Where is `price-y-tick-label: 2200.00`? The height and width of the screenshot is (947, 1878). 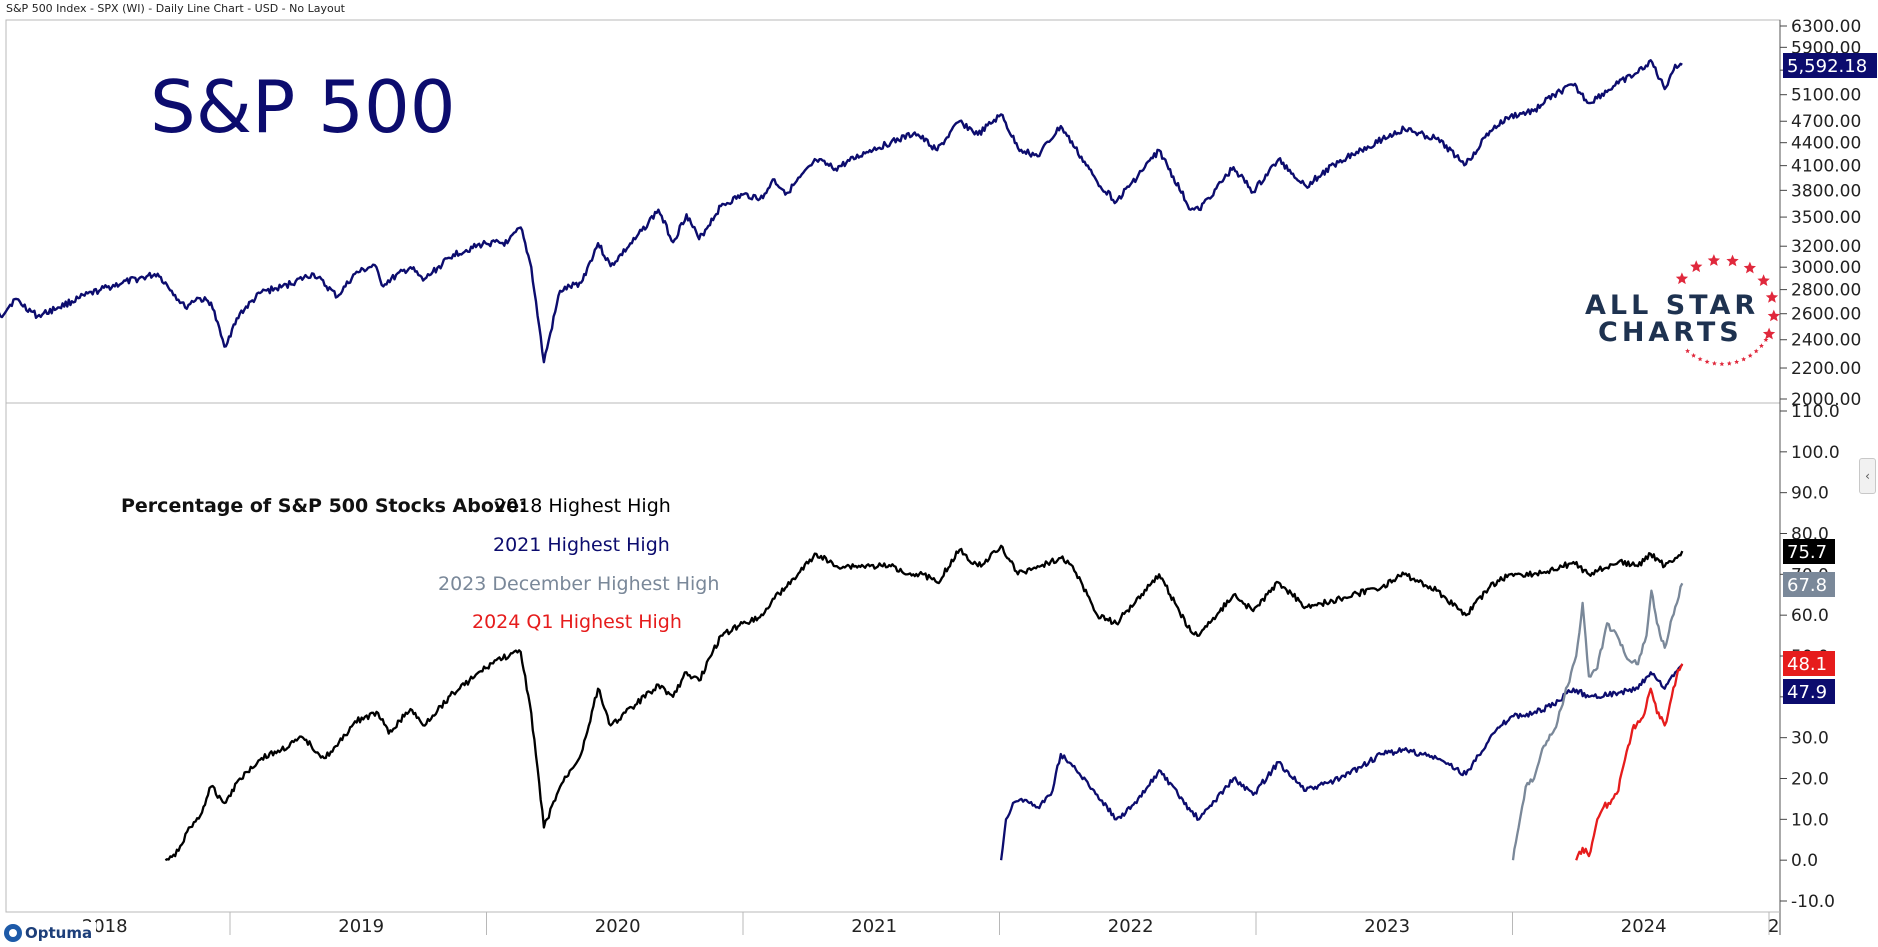
price-y-tick-label: 2200.00 is located at coordinates (1826, 369).